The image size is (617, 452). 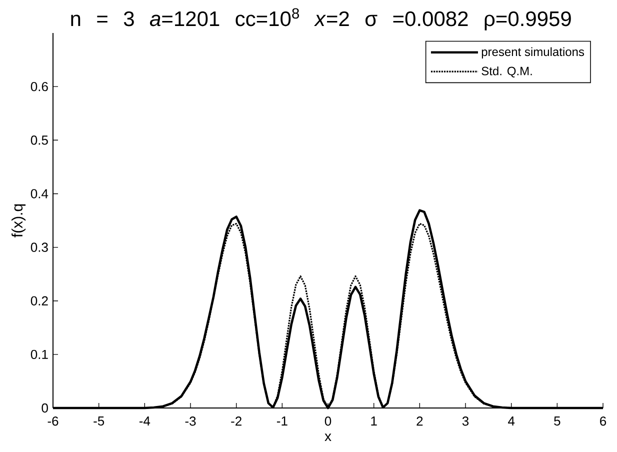 I want to click on x-tick-label: 6, so click(x=603, y=421).